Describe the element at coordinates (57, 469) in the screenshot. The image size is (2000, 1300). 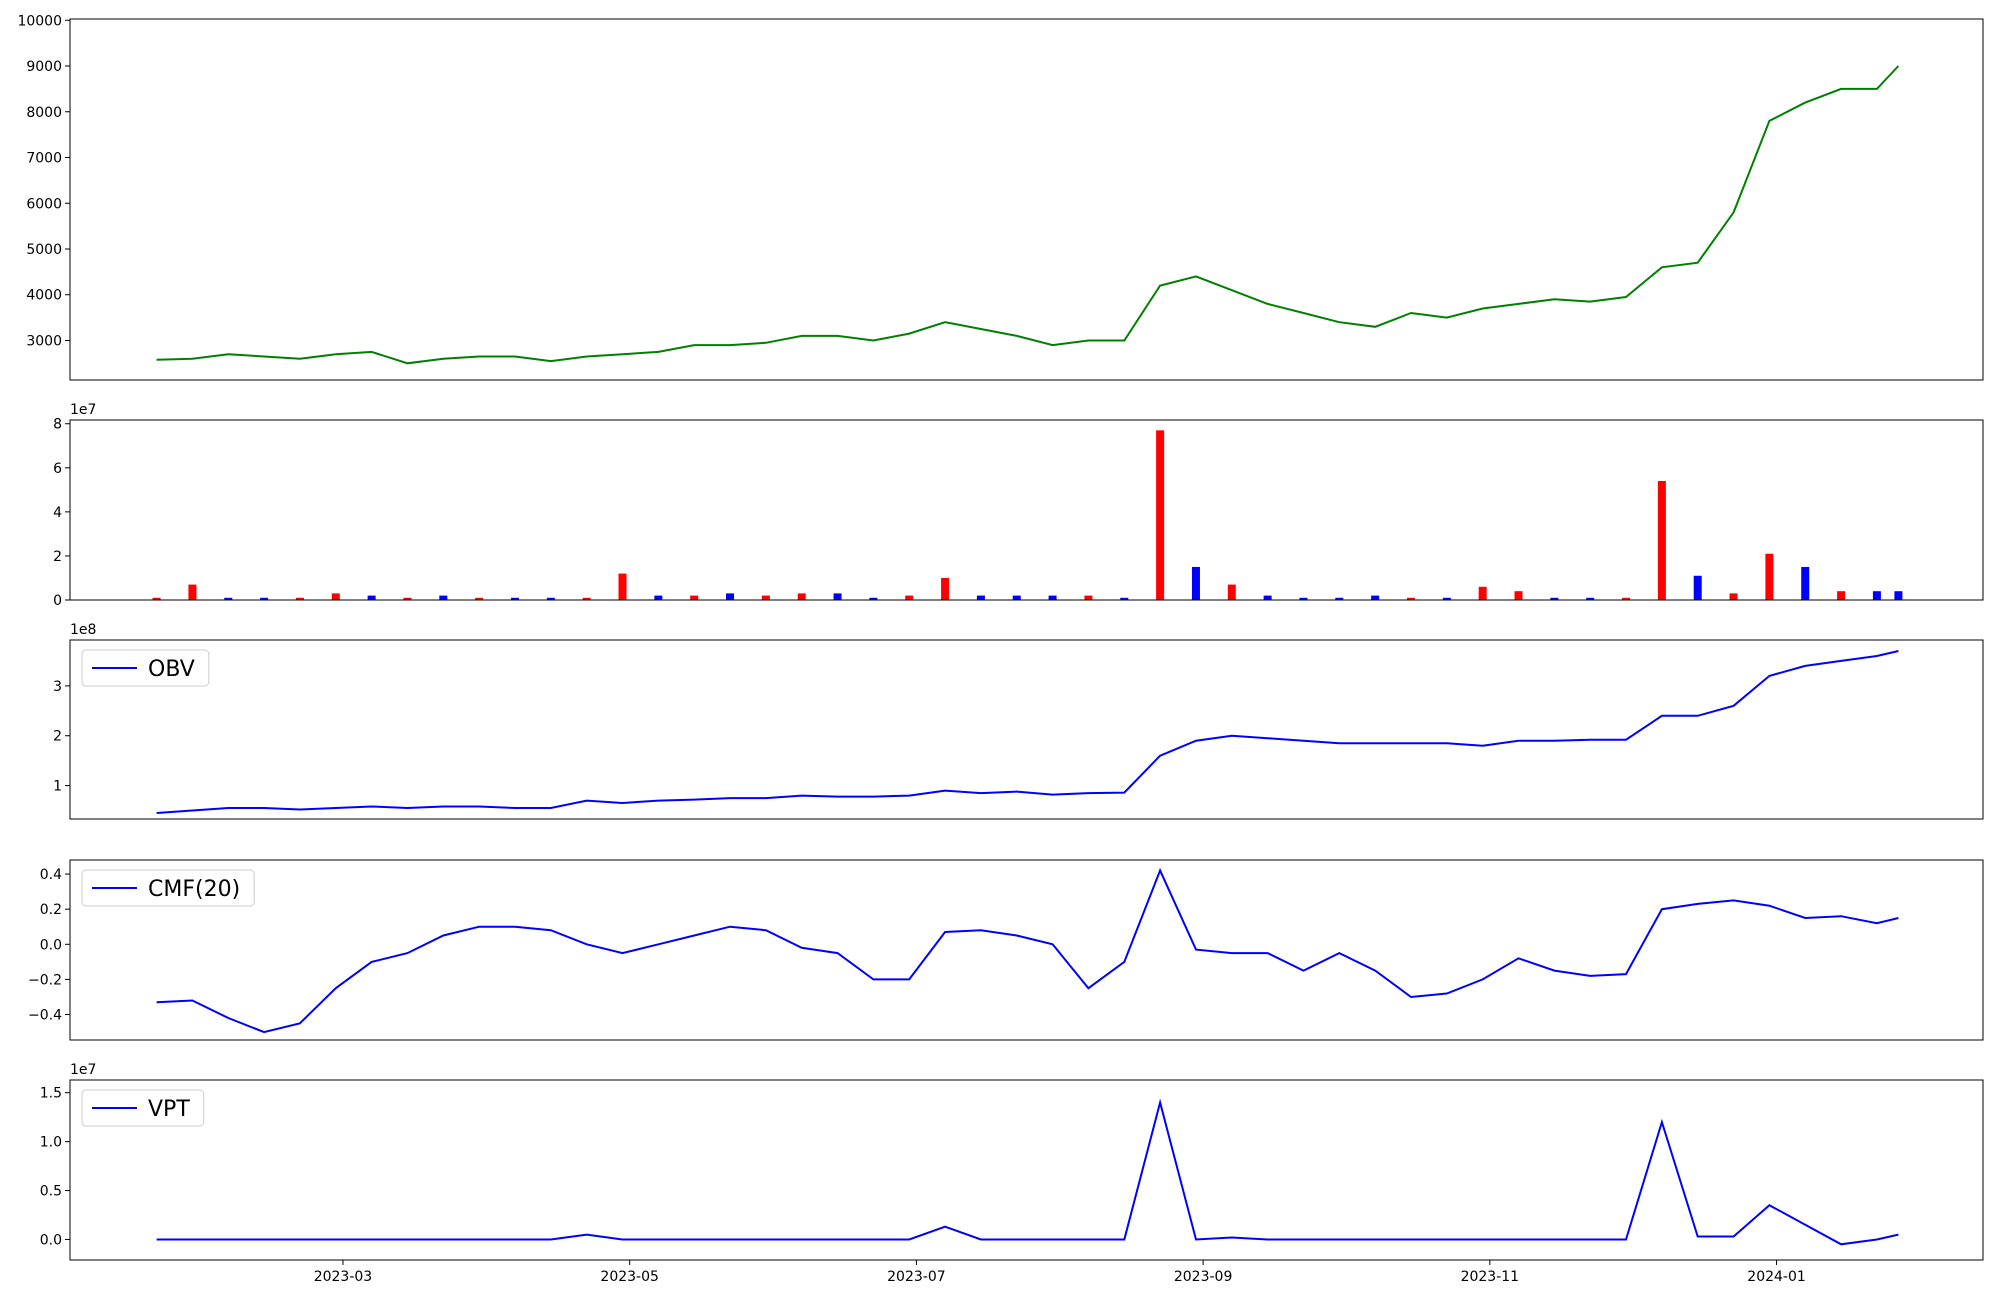
I see `y-tick-label: 6` at that location.